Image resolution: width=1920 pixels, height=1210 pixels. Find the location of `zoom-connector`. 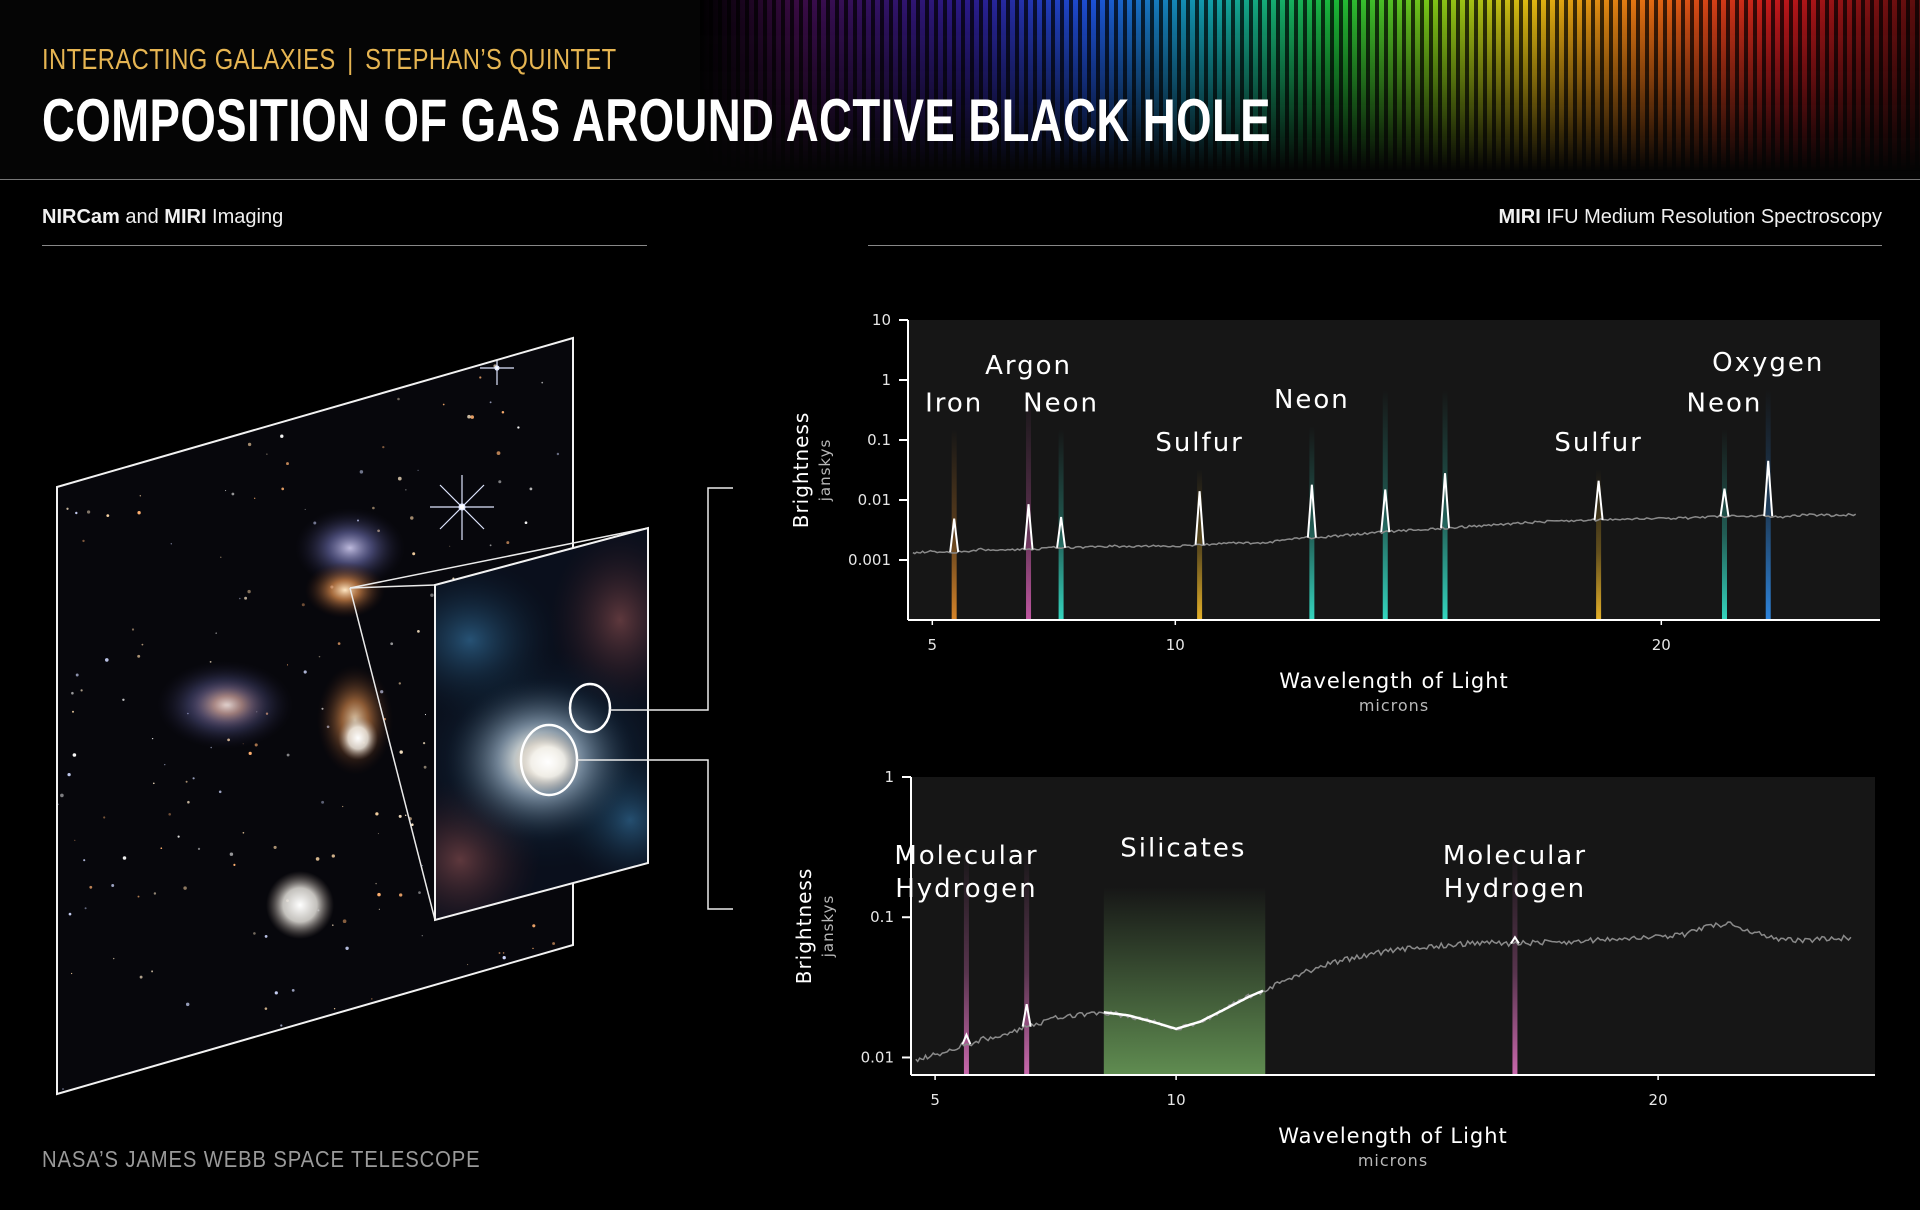

zoom-connector is located at coordinates (499, 724).